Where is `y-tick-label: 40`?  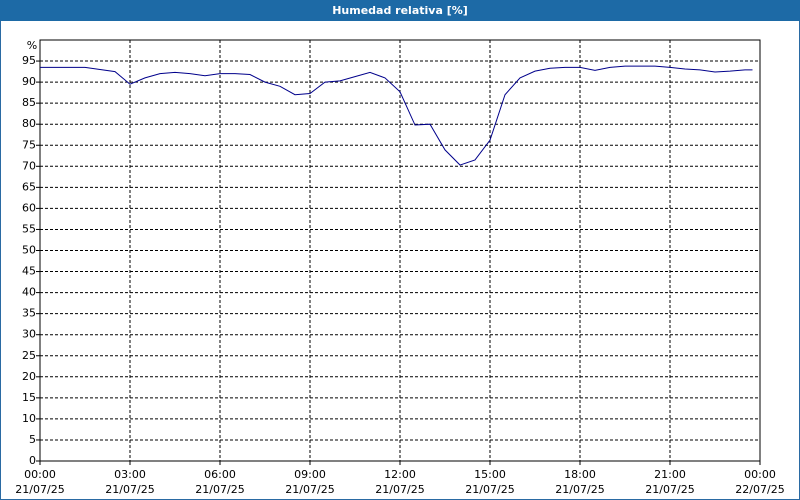 y-tick-label: 40 is located at coordinates (29, 292).